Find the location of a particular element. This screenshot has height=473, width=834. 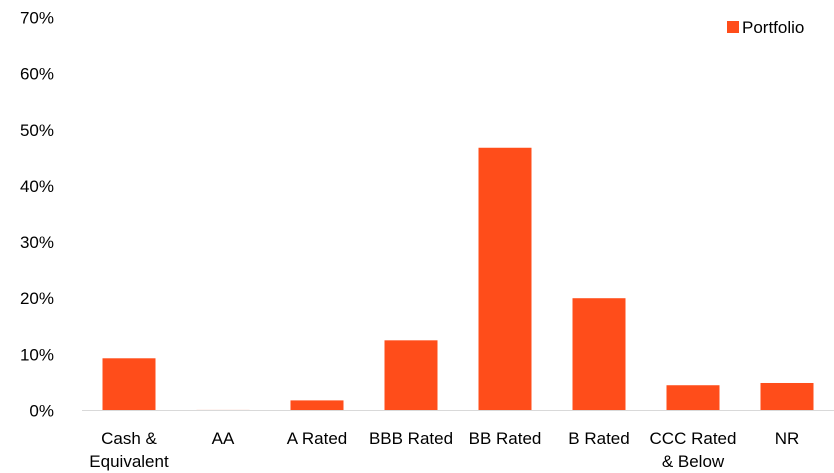

legend: Portfolio is located at coordinates (765, 27).